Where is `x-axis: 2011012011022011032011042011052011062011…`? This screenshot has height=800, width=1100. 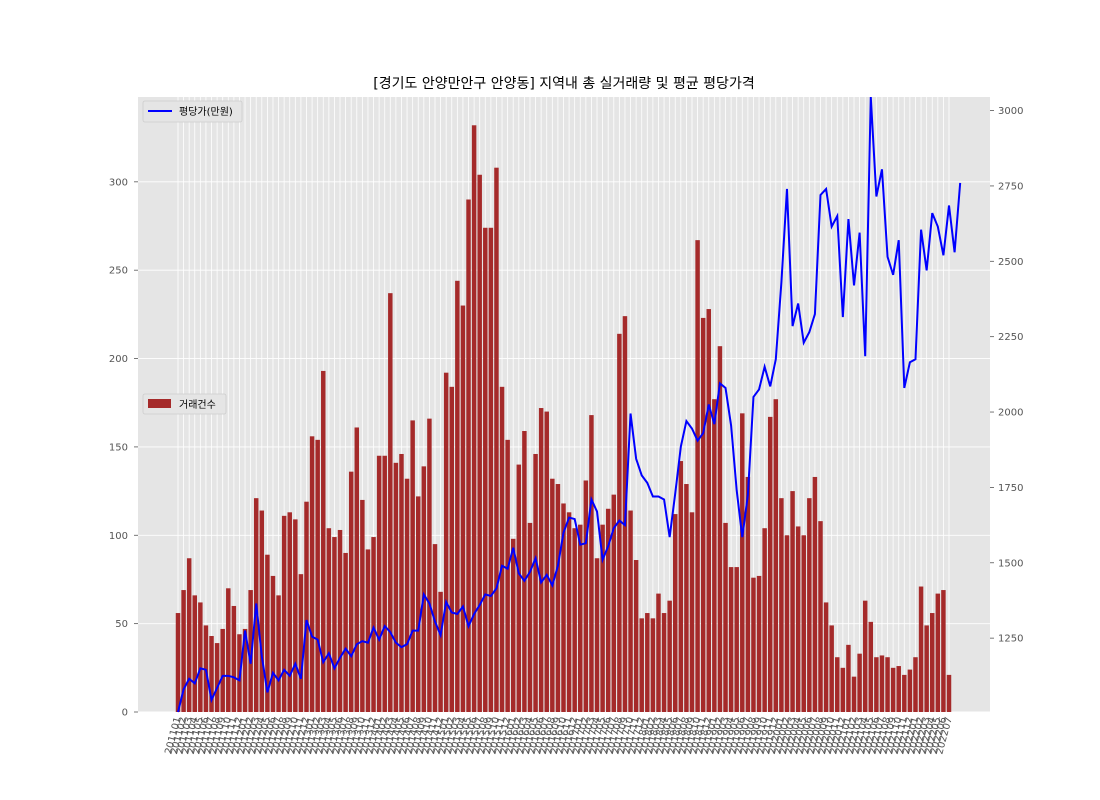 x-axis: 2011012011022011032011042011052011062011… is located at coordinates (559, 736).